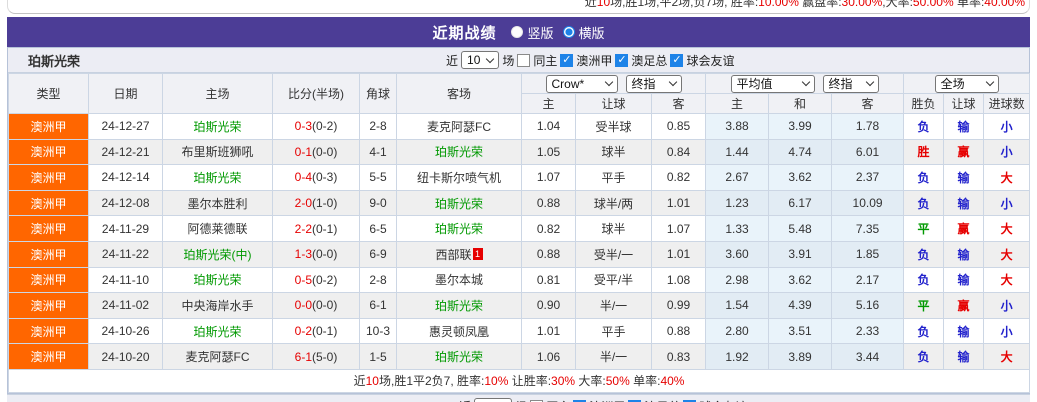 This screenshot has height=402, width=1037. I want to click on avg-home-cell: 2.98, so click(737, 280).